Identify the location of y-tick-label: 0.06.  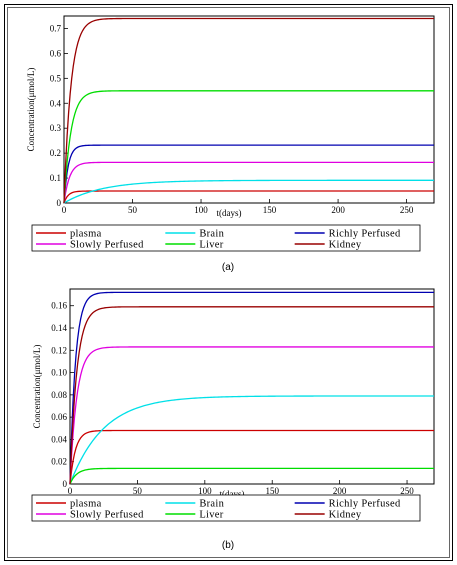
(59, 417).